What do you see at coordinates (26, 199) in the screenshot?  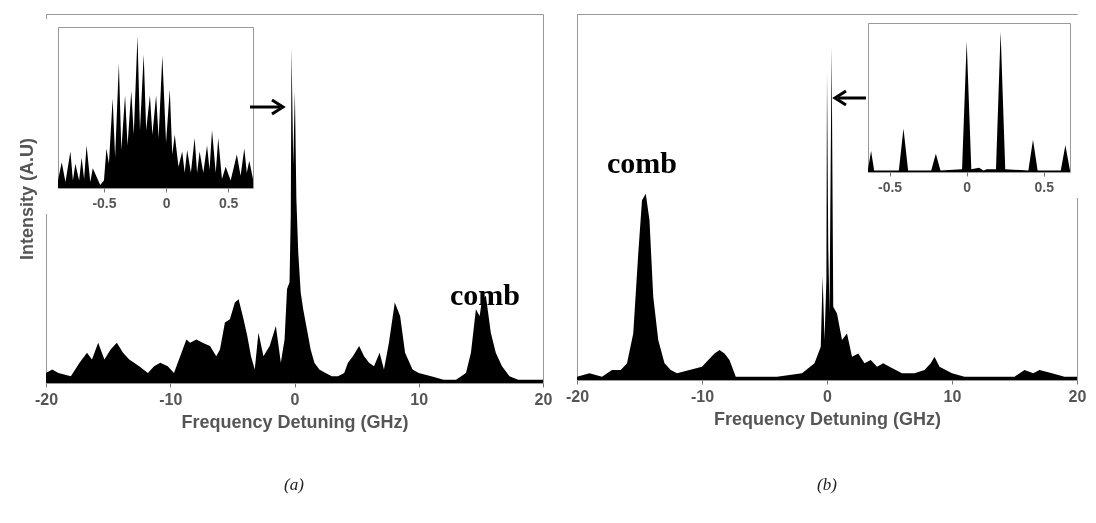 I see `y-axis-title: Intensity (A.U)` at bounding box center [26, 199].